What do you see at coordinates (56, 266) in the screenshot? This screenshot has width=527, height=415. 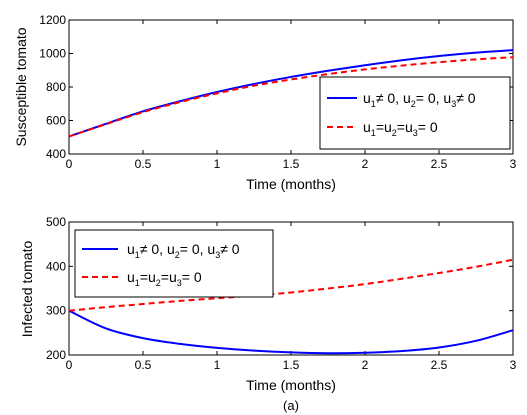 I see `infected-y-tick-label: 400` at bounding box center [56, 266].